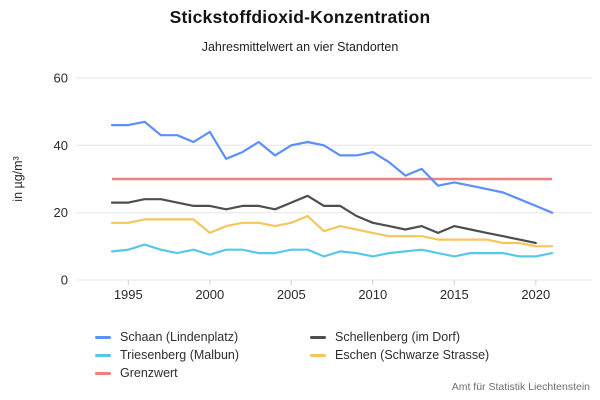 The height and width of the screenshot is (400, 600). Describe the element at coordinates (318, 355) in the screenshot. I see `legend-marker-eschen` at that location.